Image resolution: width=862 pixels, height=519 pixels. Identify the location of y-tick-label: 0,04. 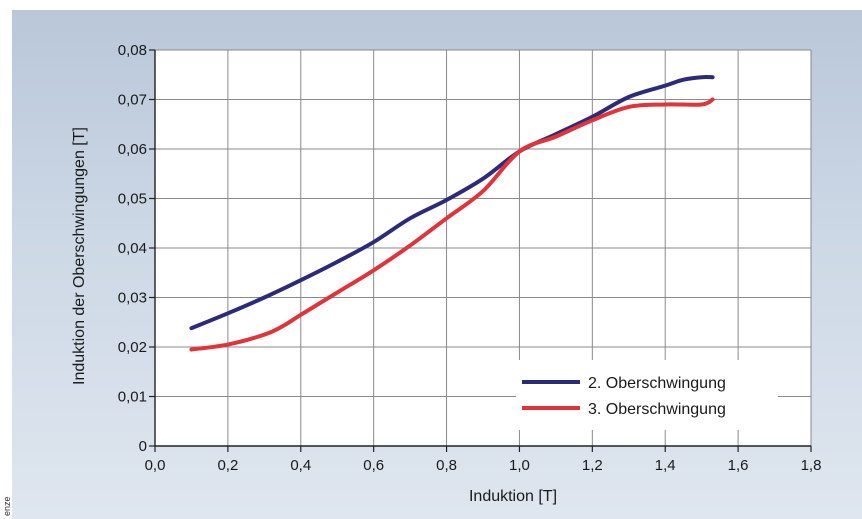
(132, 248).